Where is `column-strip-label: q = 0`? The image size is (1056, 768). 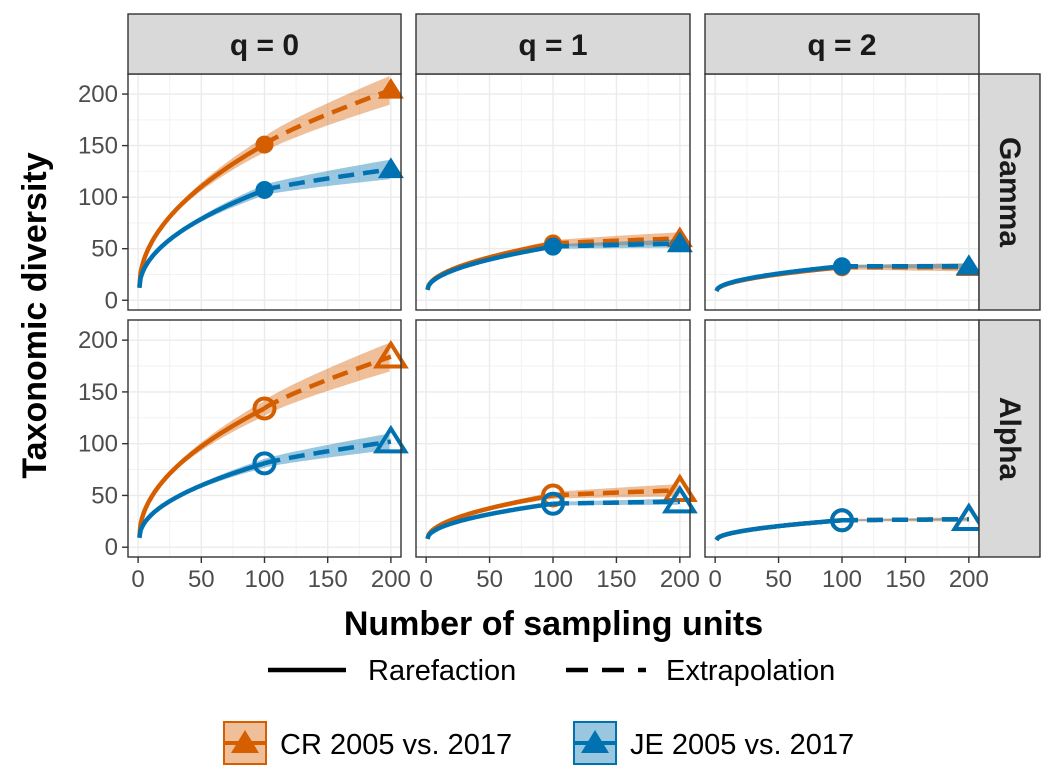 column-strip-label: q = 0 is located at coordinates (264, 45).